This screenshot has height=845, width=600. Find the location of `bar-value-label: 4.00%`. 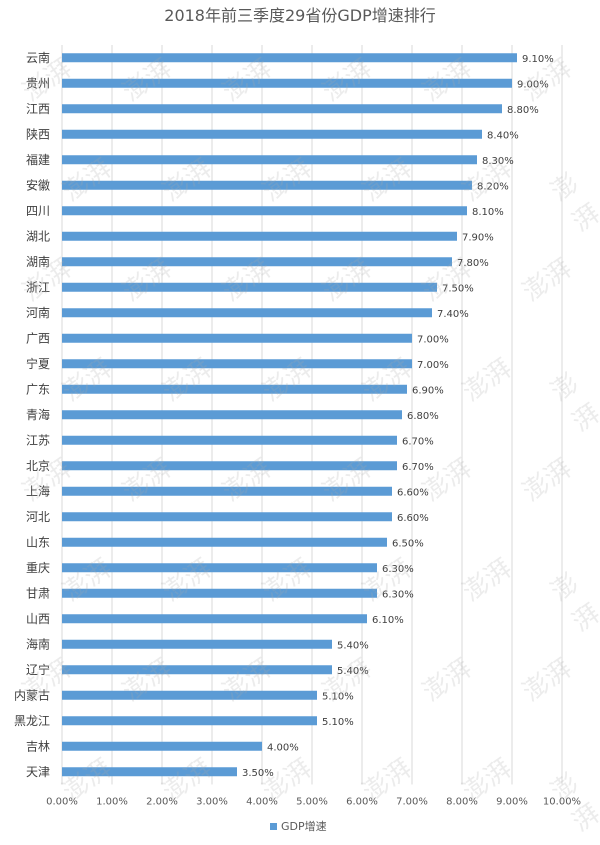

bar-value-label: 4.00% is located at coordinates (283, 747).